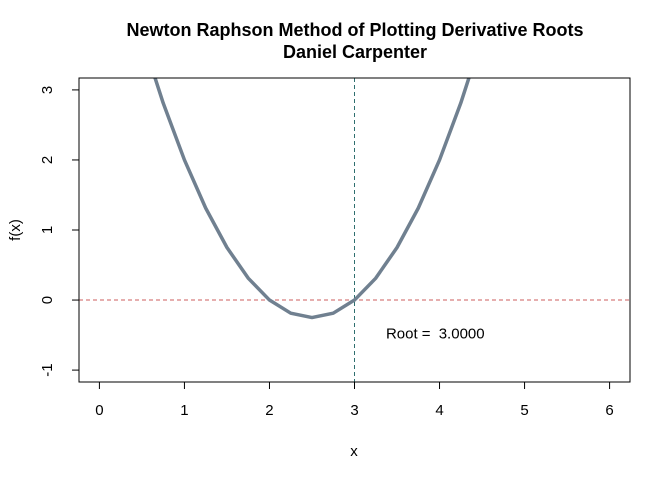  I want to click on y-tick-label: 3, so click(47, 90).